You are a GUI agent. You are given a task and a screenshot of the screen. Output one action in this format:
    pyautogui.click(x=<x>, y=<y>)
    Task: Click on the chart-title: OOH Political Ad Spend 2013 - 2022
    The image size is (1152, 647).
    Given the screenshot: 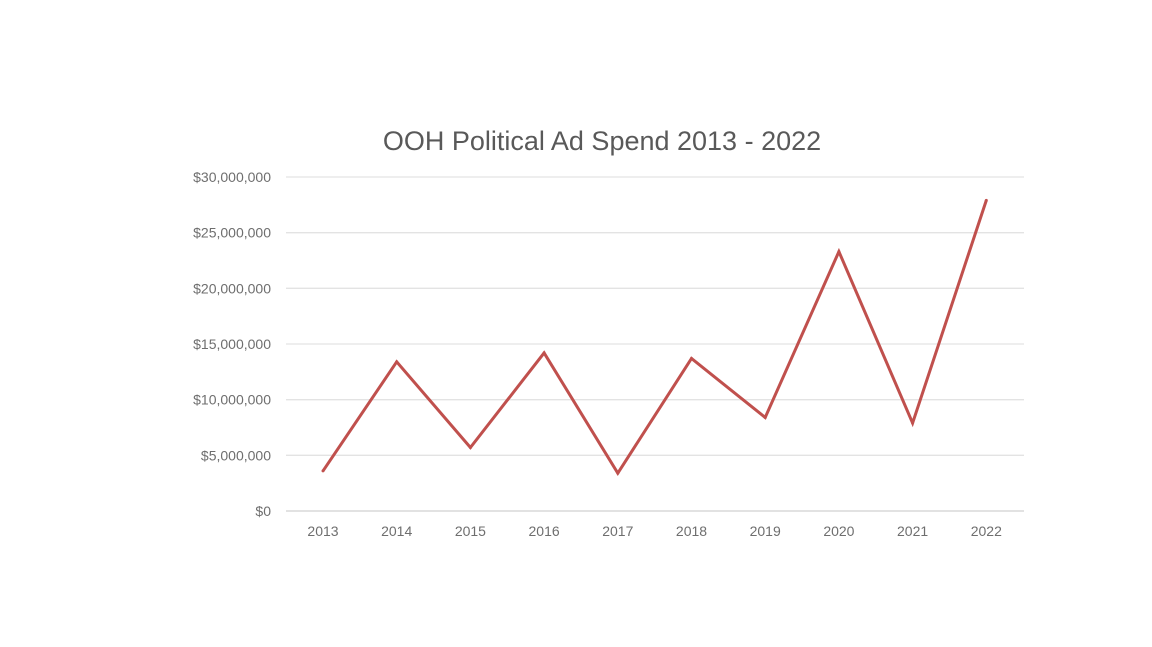 What is the action you would take?
    pyautogui.click(x=602, y=141)
    